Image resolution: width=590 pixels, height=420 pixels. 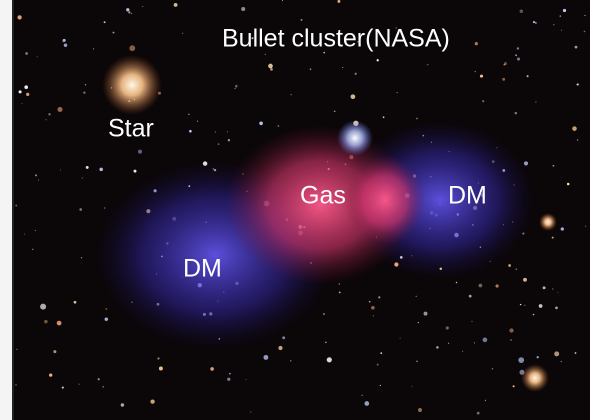 I want to click on title: Bullet cluster(NASA), so click(x=336, y=39).